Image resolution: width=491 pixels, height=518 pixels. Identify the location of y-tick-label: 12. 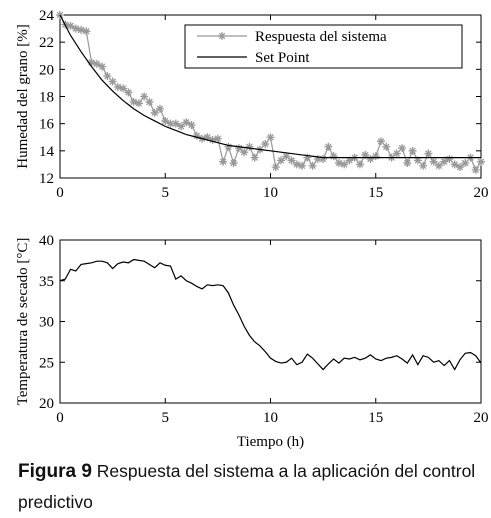
(46, 179).